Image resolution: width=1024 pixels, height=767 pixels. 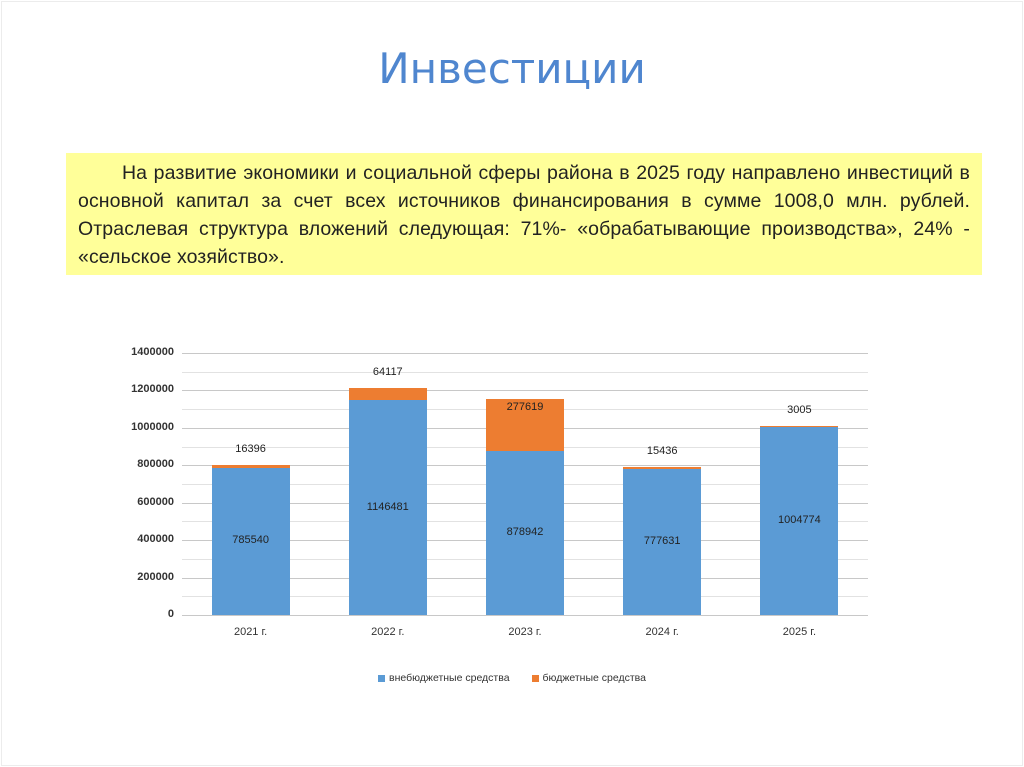 What do you see at coordinates (155, 577) in the screenshot?
I see `y-tick-label: 200000` at bounding box center [155, 577].